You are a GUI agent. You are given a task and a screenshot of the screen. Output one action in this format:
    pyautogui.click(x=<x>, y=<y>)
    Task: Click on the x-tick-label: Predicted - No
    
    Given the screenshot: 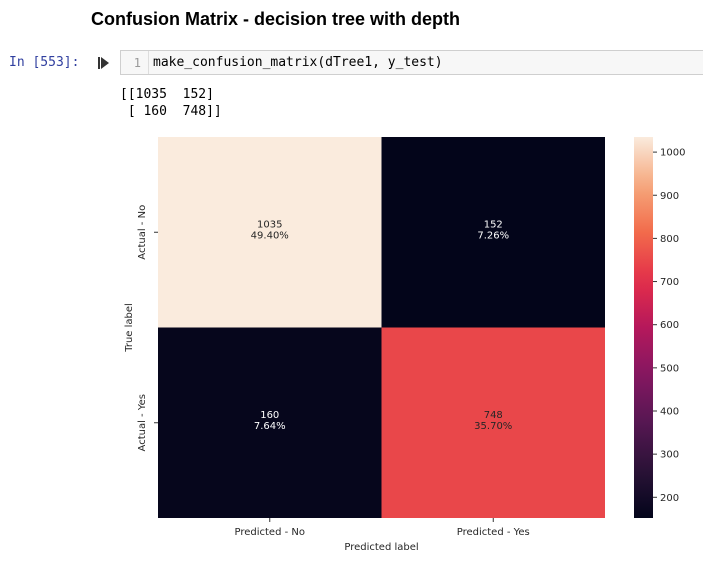 What is the action you would take?
    pyautogui.click(x=269, y=532)
    